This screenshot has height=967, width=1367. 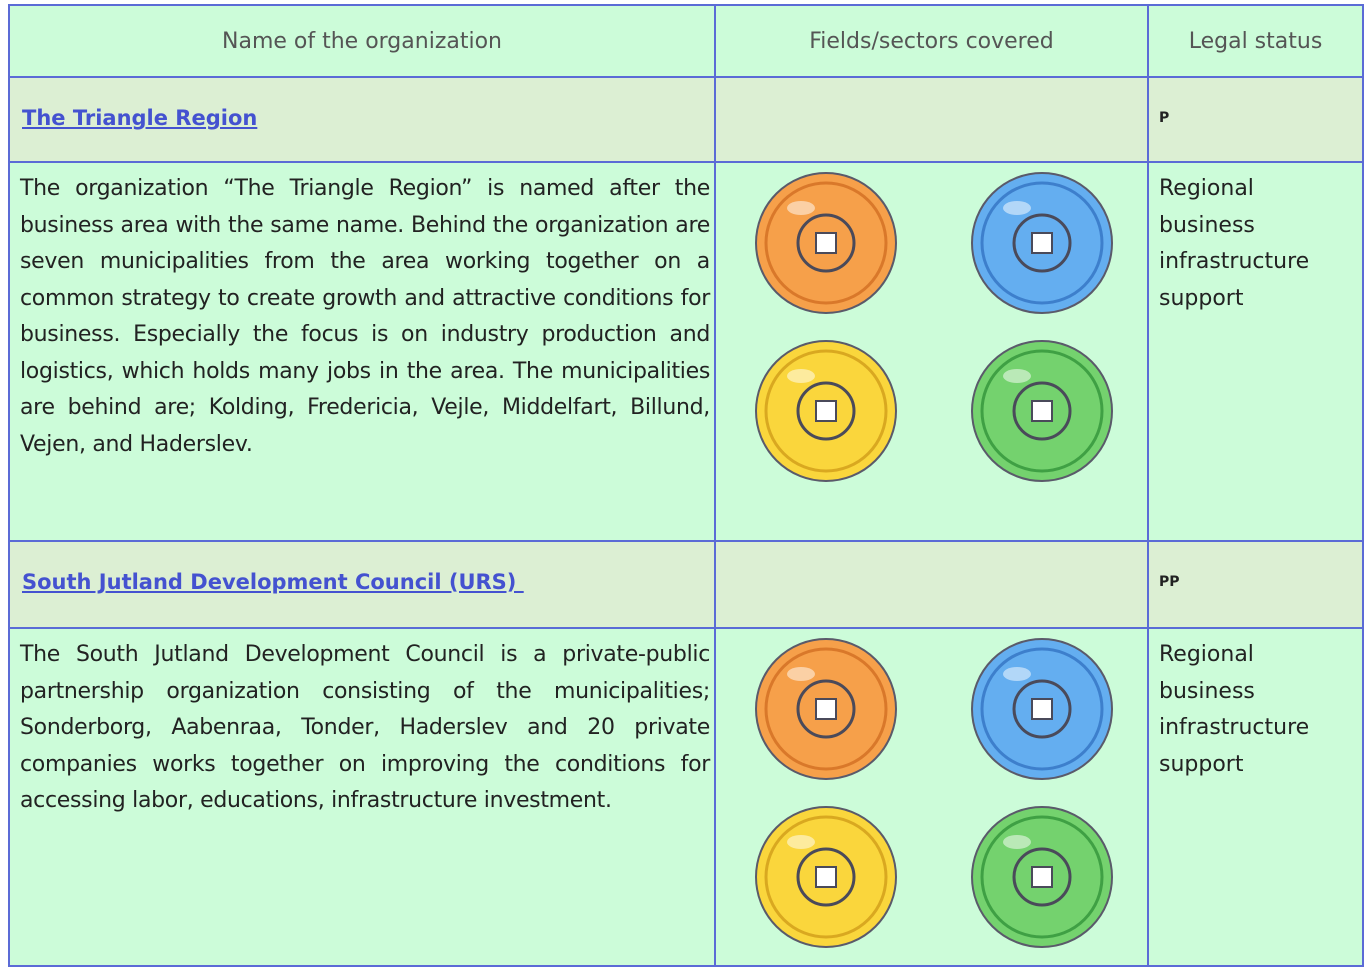 What do you see at coordinates (1164, 118) in the screenshot?
I see `status-code: P` at bounding box center [1164, 118].